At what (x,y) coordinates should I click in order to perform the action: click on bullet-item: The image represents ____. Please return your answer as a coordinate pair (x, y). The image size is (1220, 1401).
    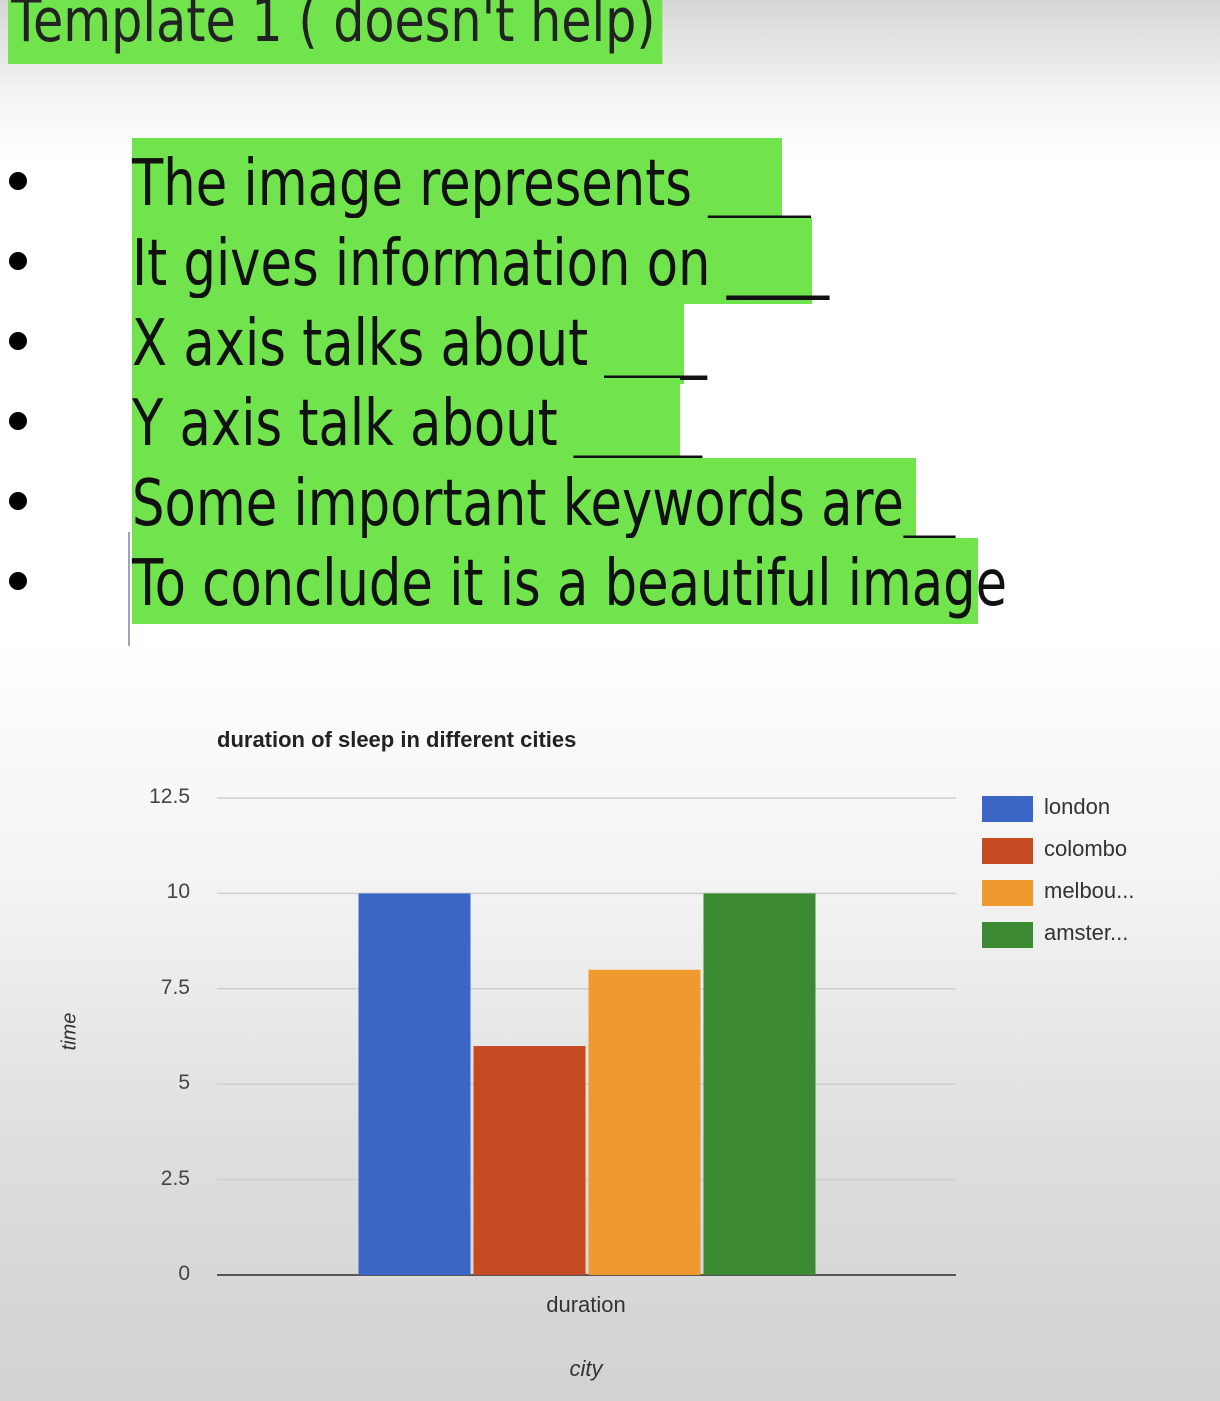
    Looking at the image, I should click on (610, 181).